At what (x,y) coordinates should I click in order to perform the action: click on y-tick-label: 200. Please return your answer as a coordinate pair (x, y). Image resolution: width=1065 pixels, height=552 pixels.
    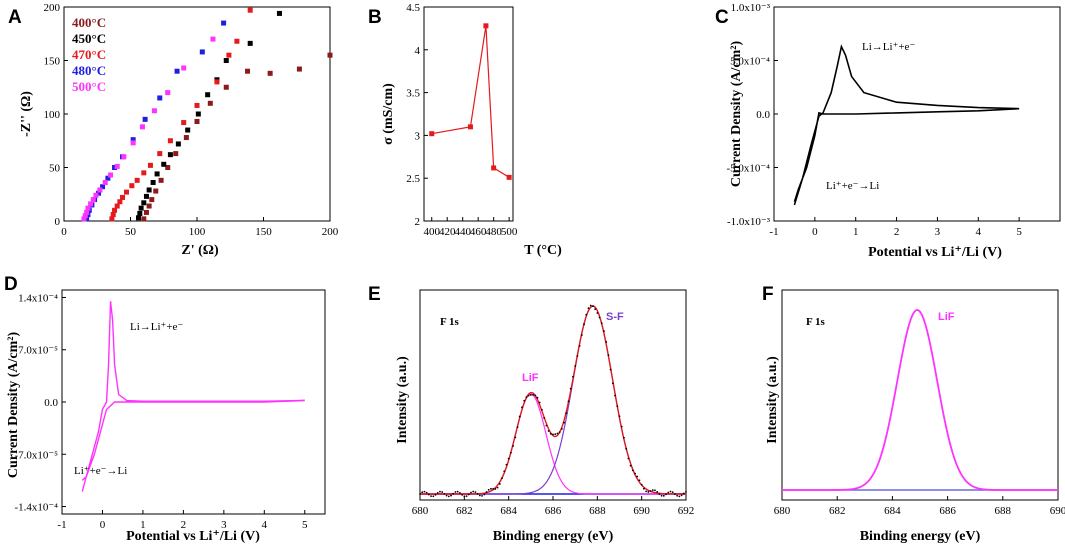
    Looking at the image, I should click on (52, 8).